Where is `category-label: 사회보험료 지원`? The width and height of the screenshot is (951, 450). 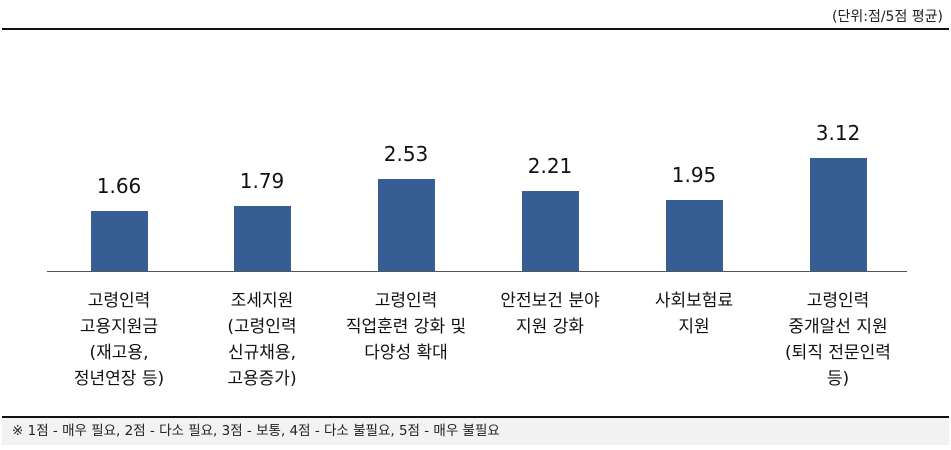
category-label: 사회보험료 지원 is located at coordinates (694, 314).